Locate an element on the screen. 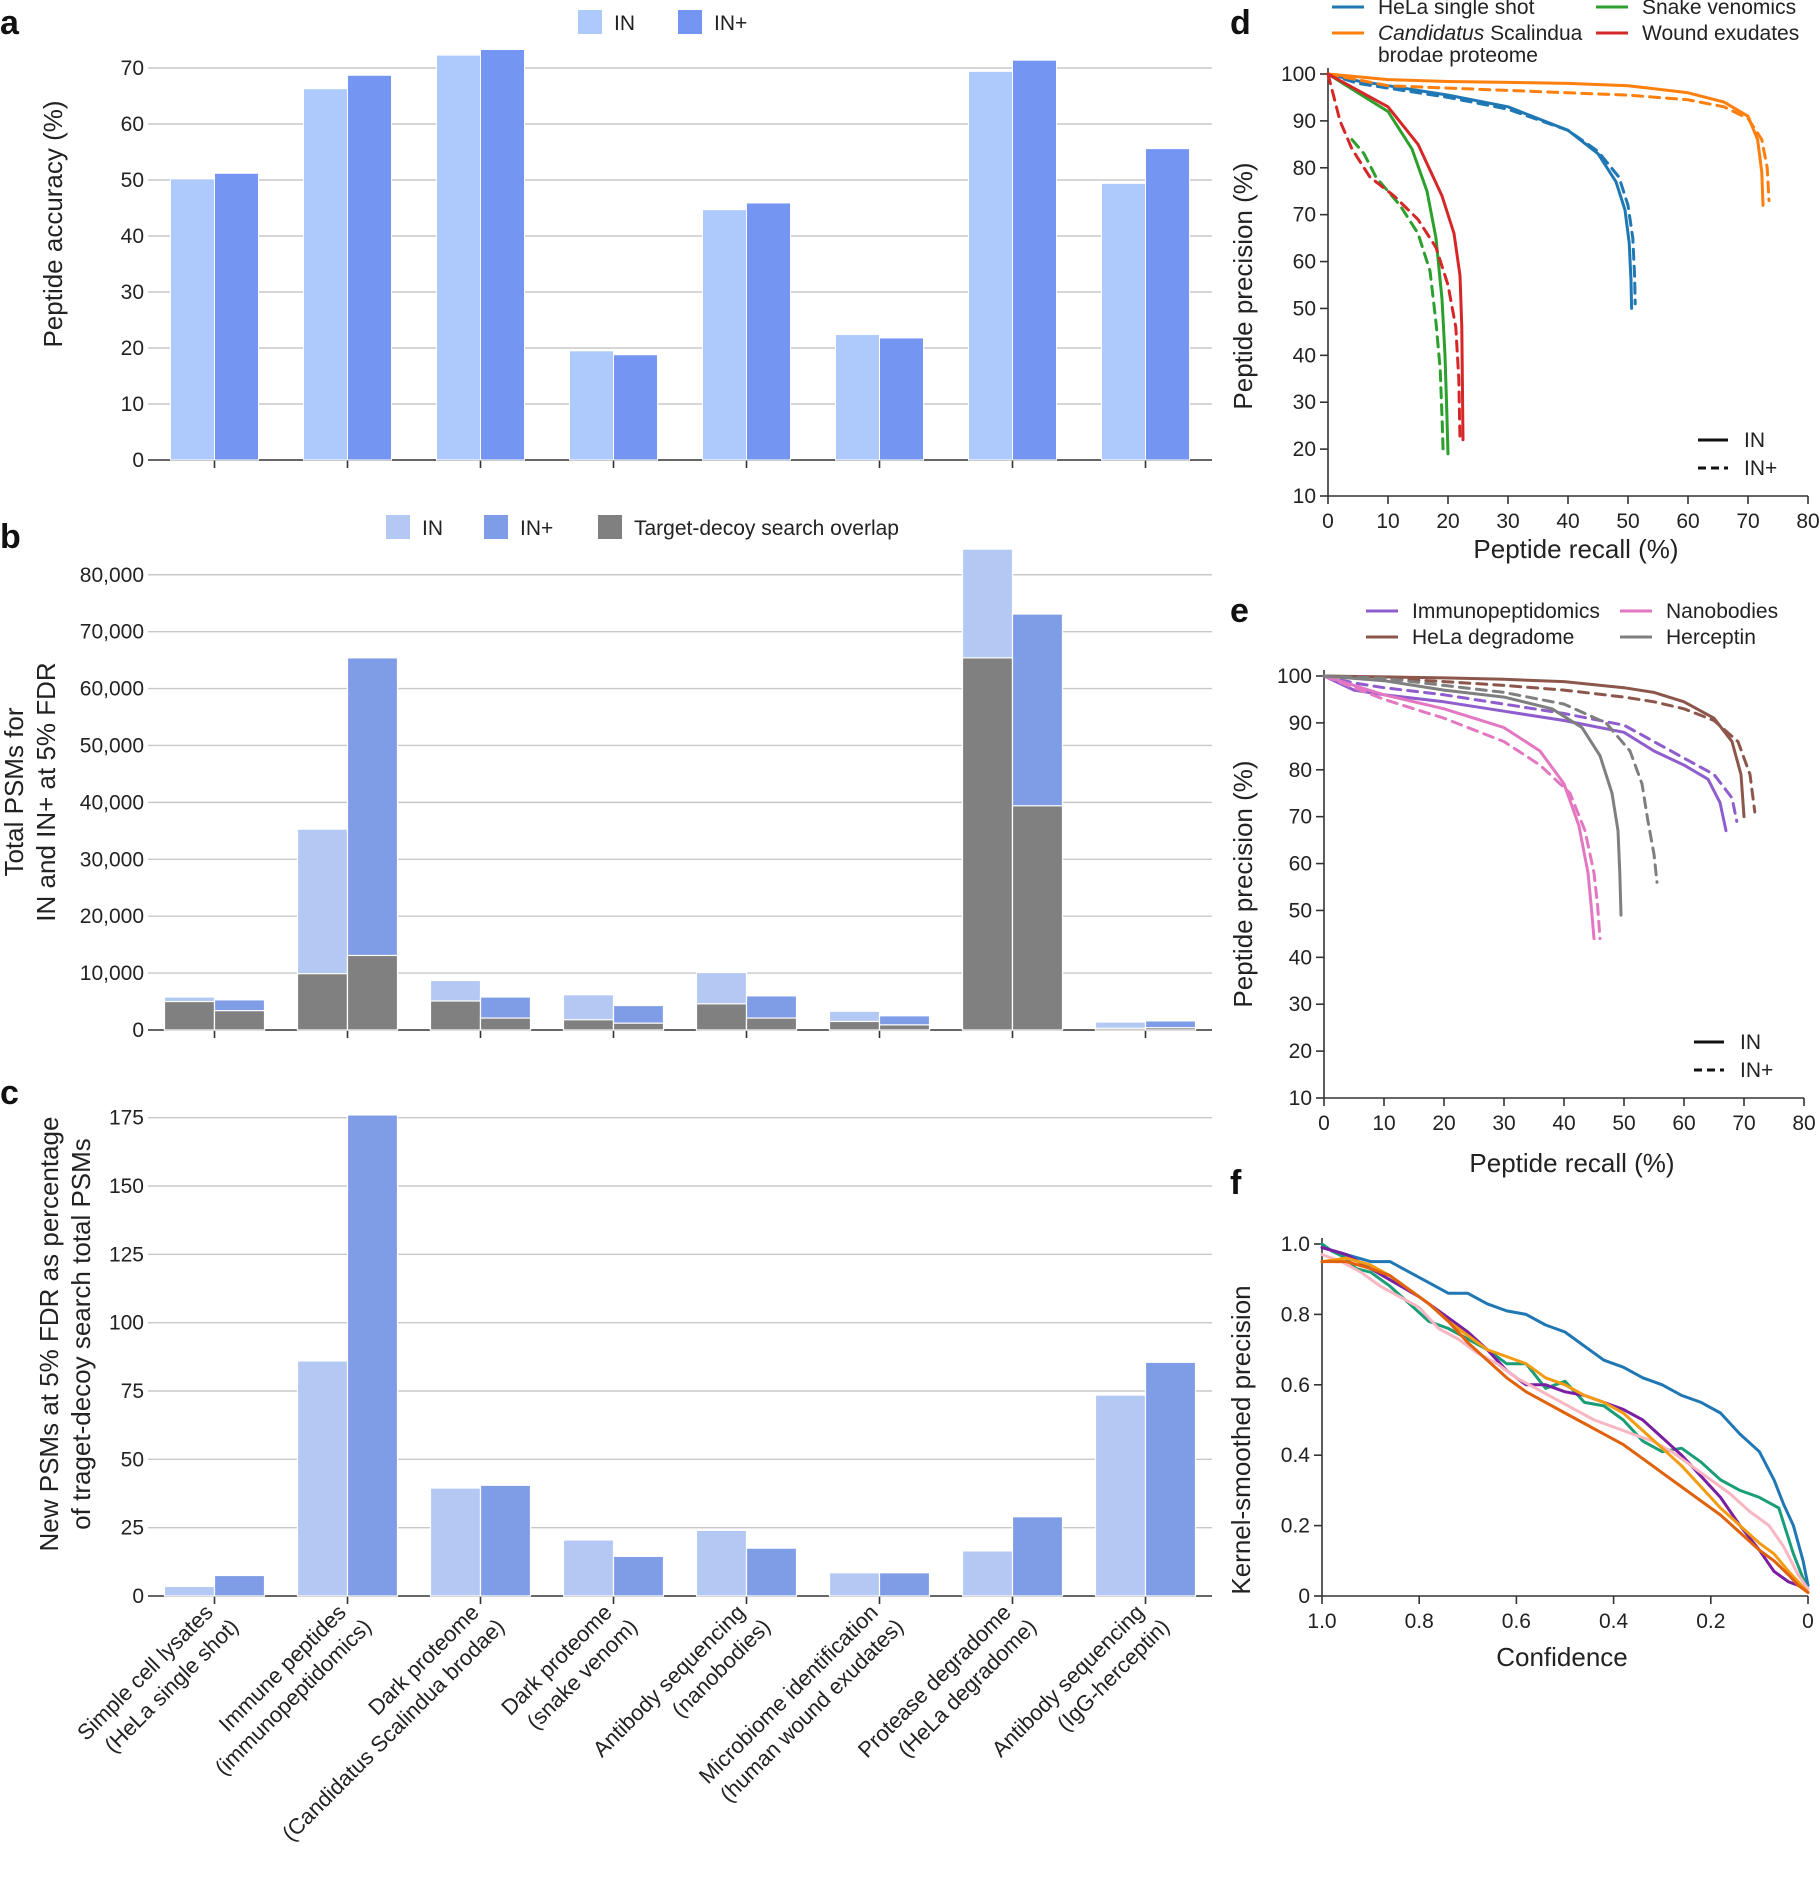 The width and height of the screenshot is (1820, 1892). d-ytick-label: 90 is located at coordinates (1304, 121).